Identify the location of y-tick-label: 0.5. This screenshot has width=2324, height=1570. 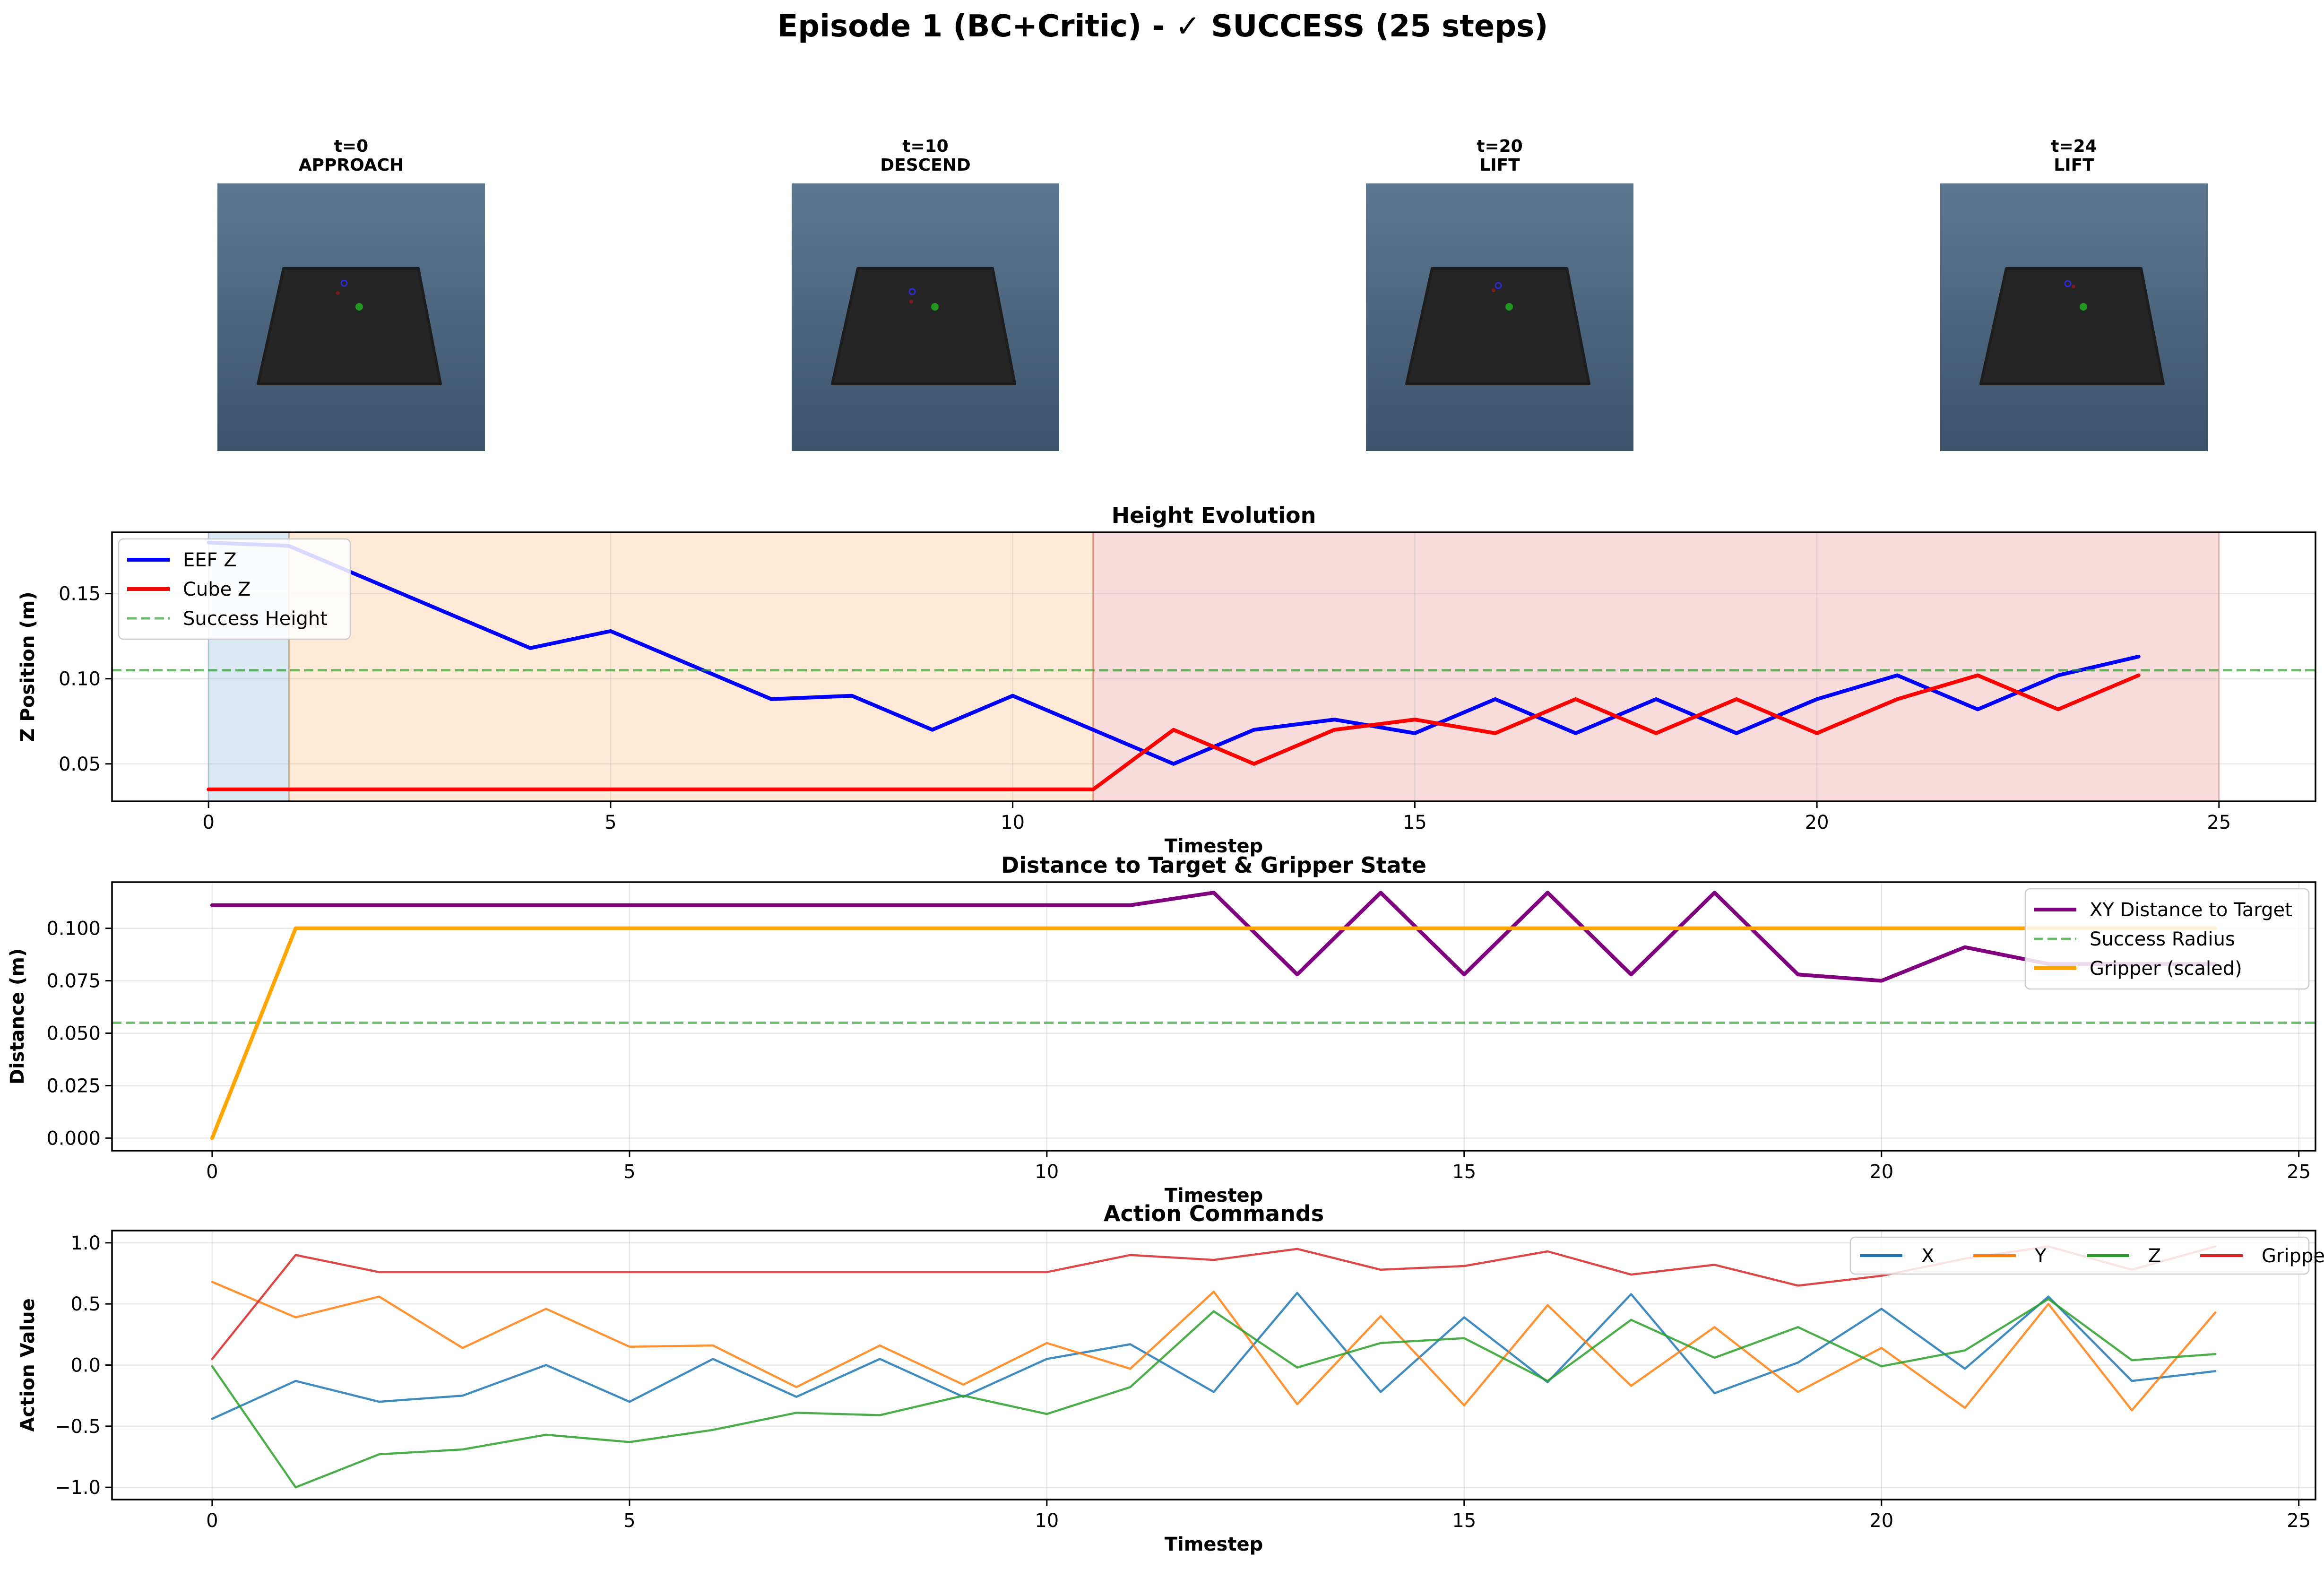
(85, 1304).